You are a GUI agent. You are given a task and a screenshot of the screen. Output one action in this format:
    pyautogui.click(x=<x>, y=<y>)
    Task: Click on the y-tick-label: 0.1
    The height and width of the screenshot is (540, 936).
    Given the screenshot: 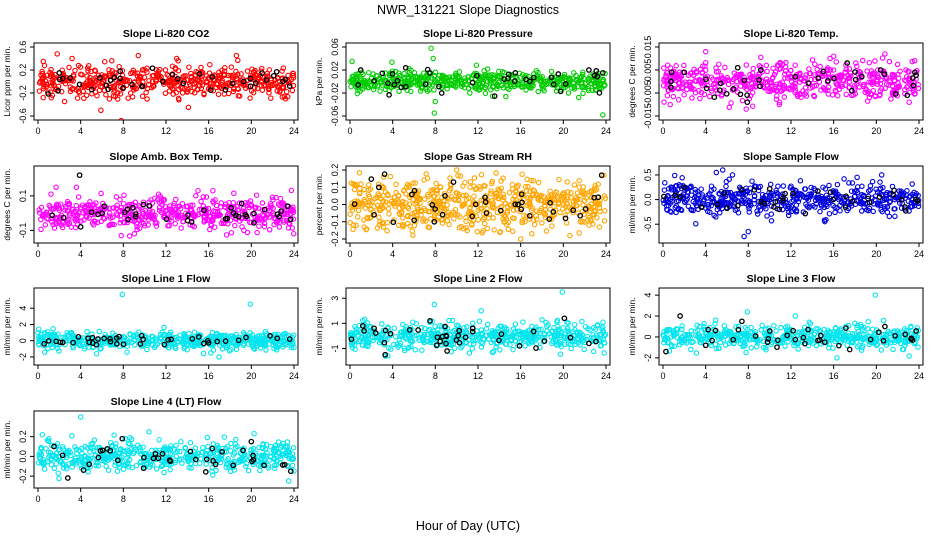 What is the action you would take?
    pyautogui.click(x=335, y=187)
    